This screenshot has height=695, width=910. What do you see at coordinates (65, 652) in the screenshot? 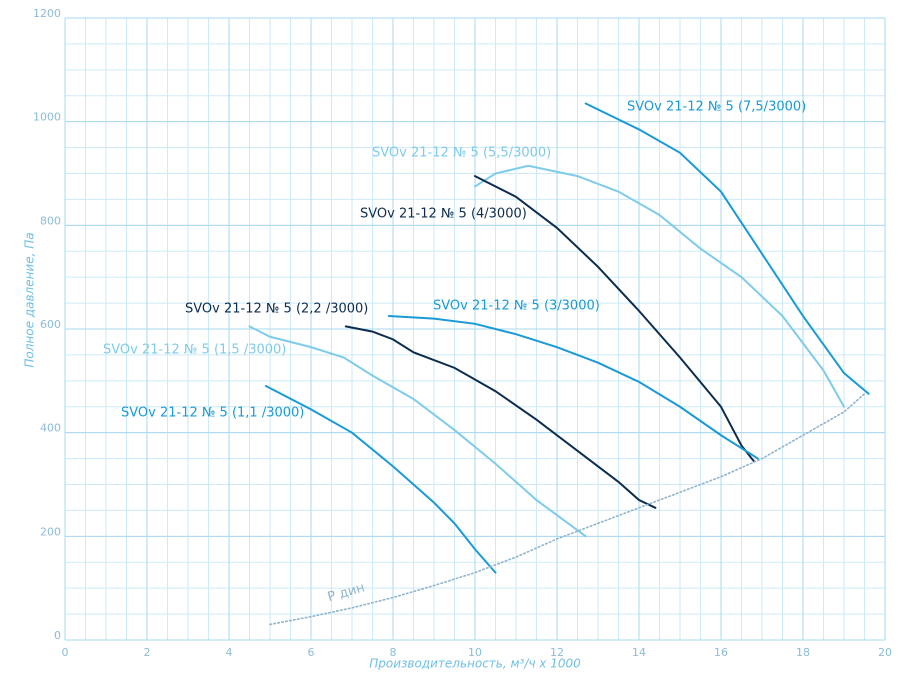
I see `x-tick-label: 0` at bounding box center [65, 652].